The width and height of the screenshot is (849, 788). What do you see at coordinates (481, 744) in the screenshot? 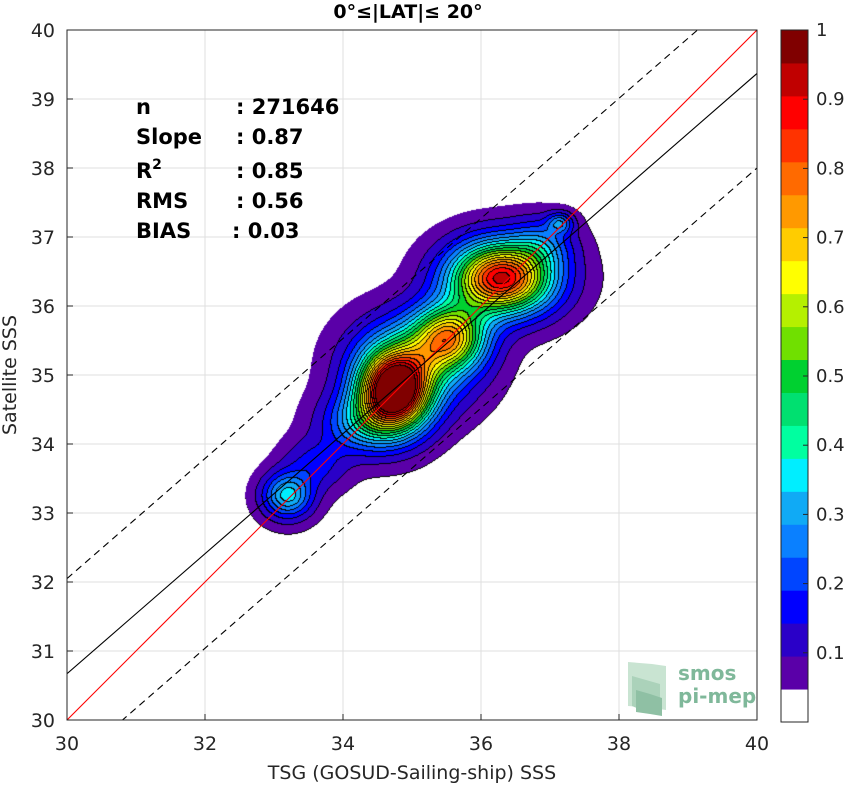
I see `x-tick-label: 36` at bounding box center [481, 744].